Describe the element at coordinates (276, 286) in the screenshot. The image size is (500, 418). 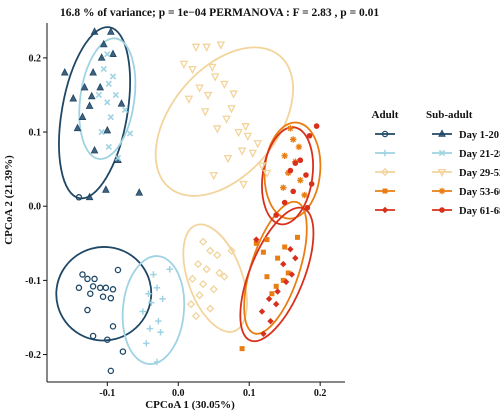
I see `series-day-61-68-adult` at that location.